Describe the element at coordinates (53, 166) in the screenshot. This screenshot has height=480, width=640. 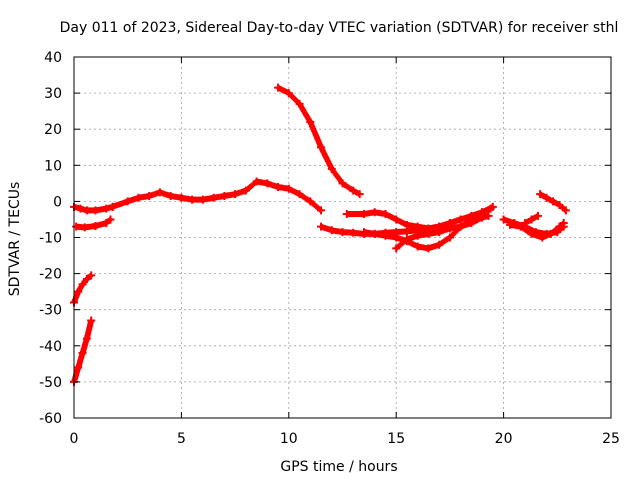
I see `y-tick-label: 10` at that location.